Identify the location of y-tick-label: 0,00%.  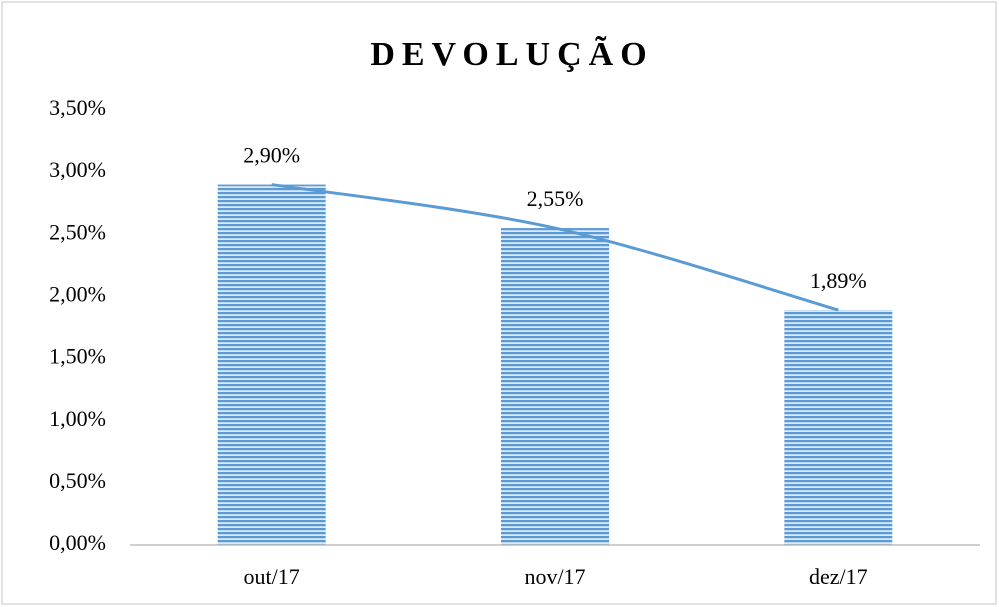
(77, 542).